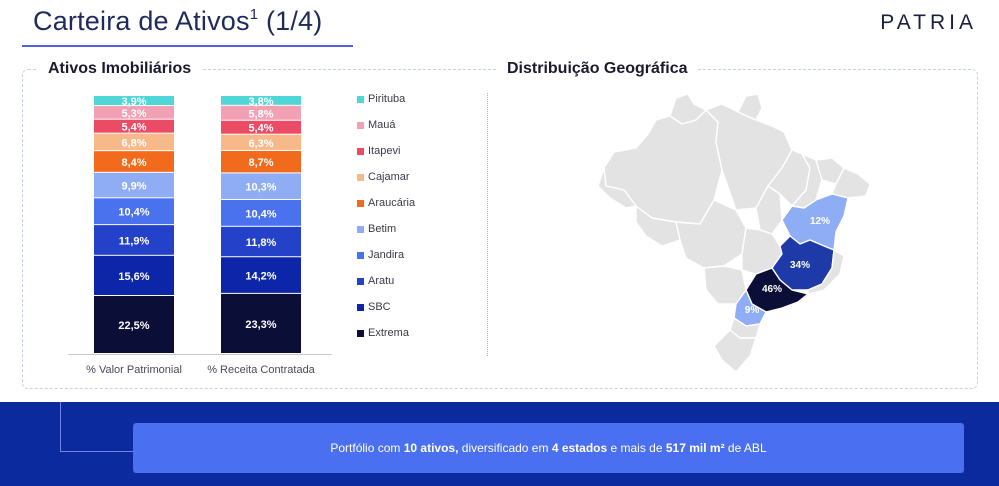 This screenshot has width=999, height=486. I want to click on map-value-label-pr: 9%, so click(752, 310).